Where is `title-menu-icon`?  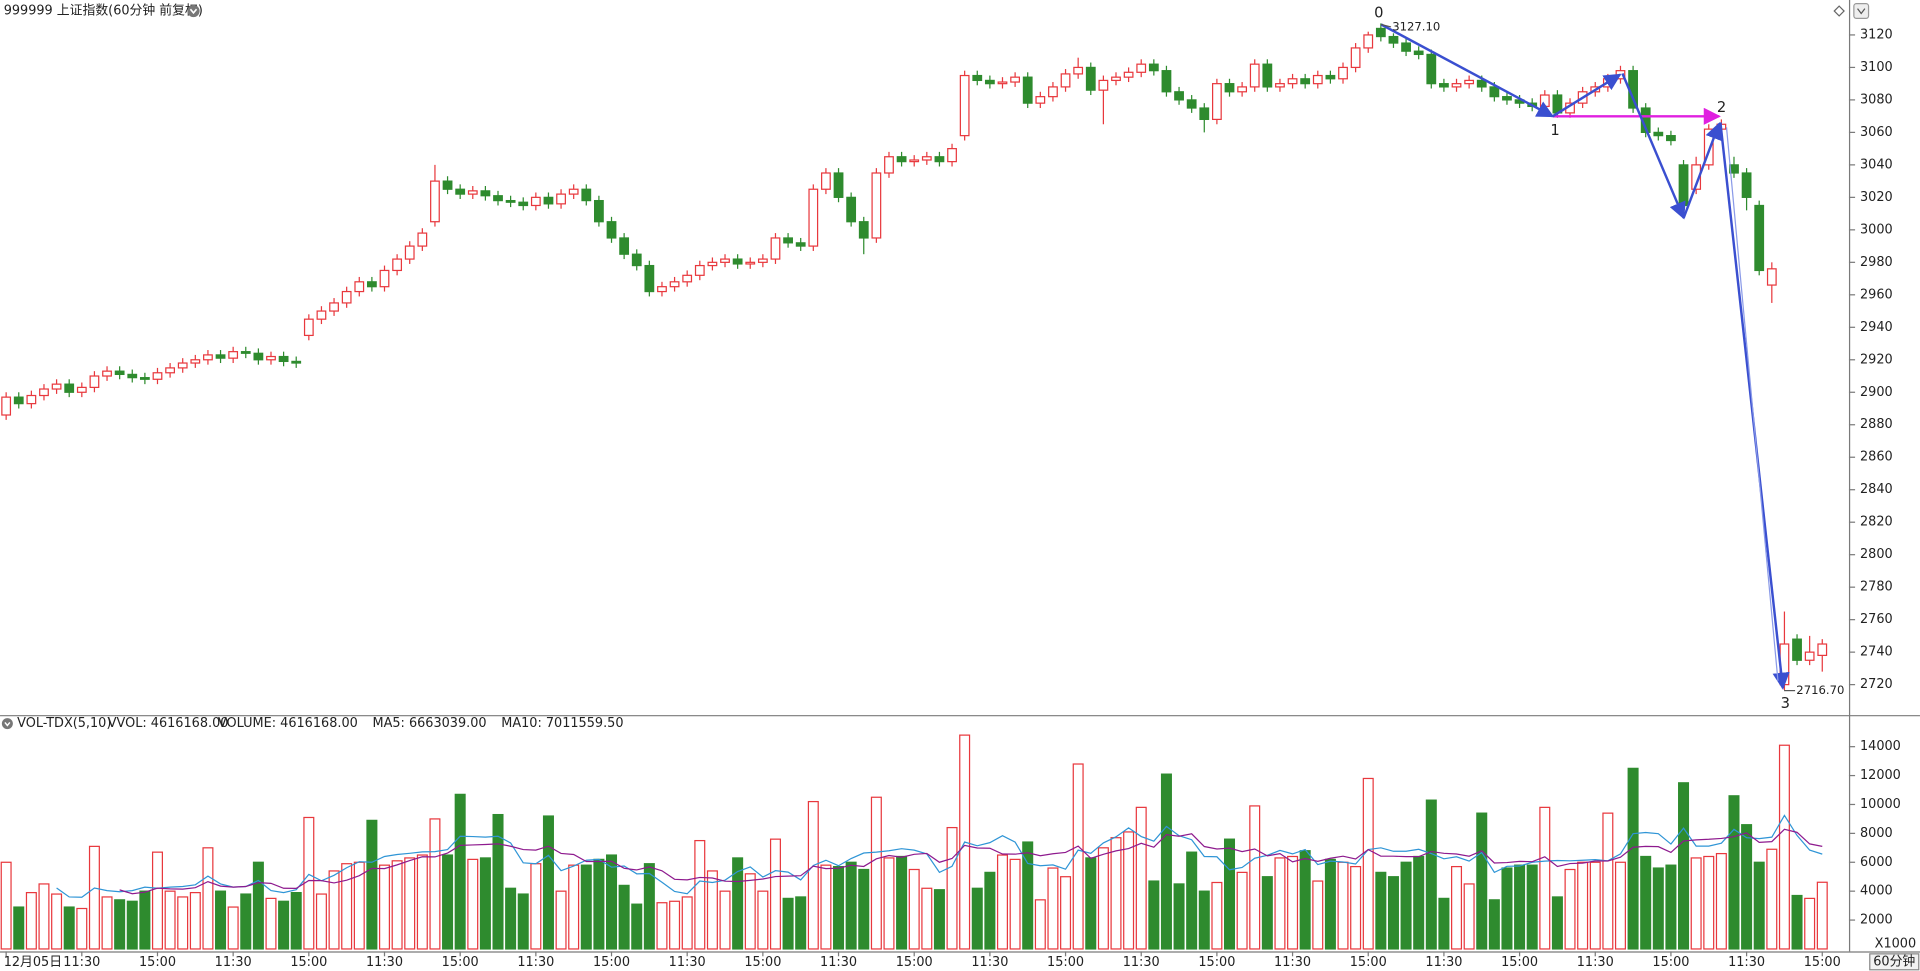 title-menu-icon is located at coordinates (193, 11).